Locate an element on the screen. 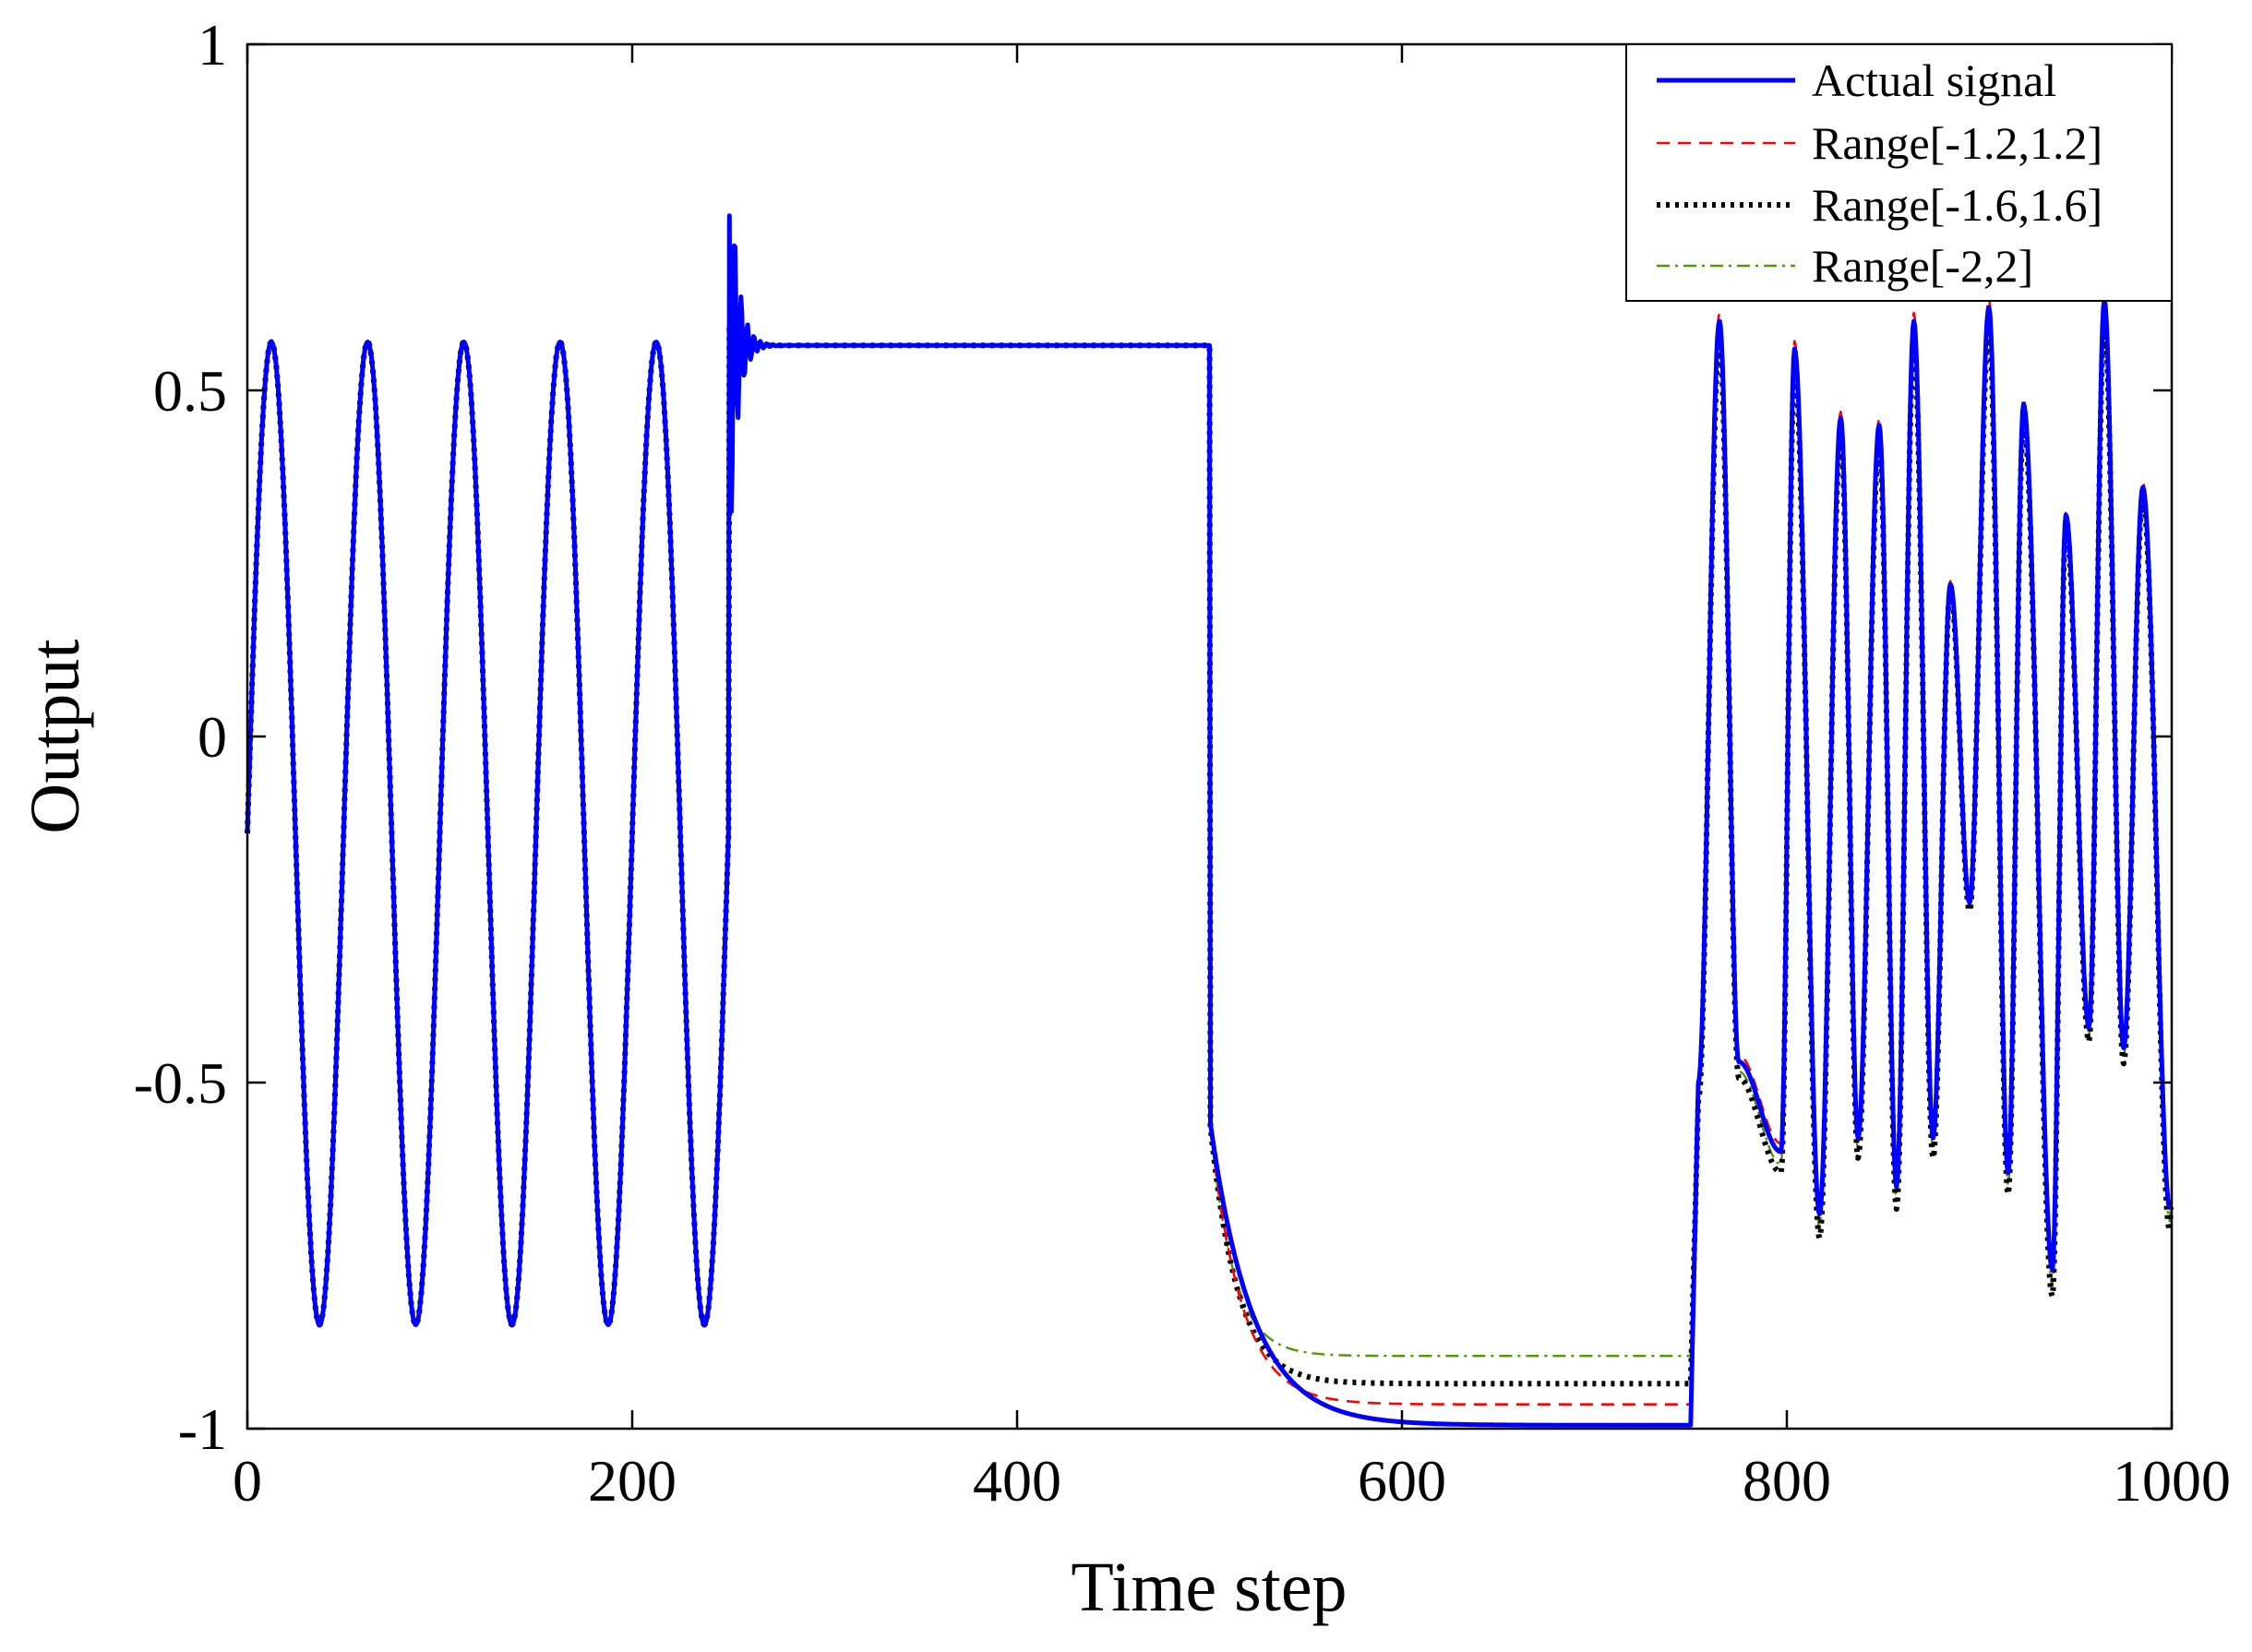 This screenshot has height=1652, width=2252. x-tick-label: 800 is located at coordinates (1787, 1481).